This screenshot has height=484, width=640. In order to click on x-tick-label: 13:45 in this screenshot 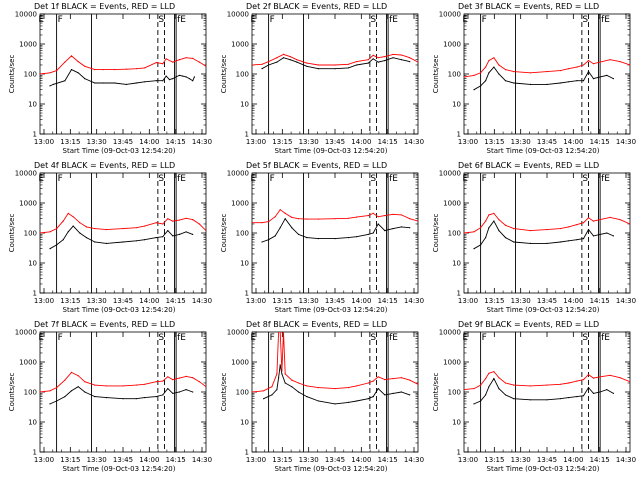, I will do `click(547, 460)`.